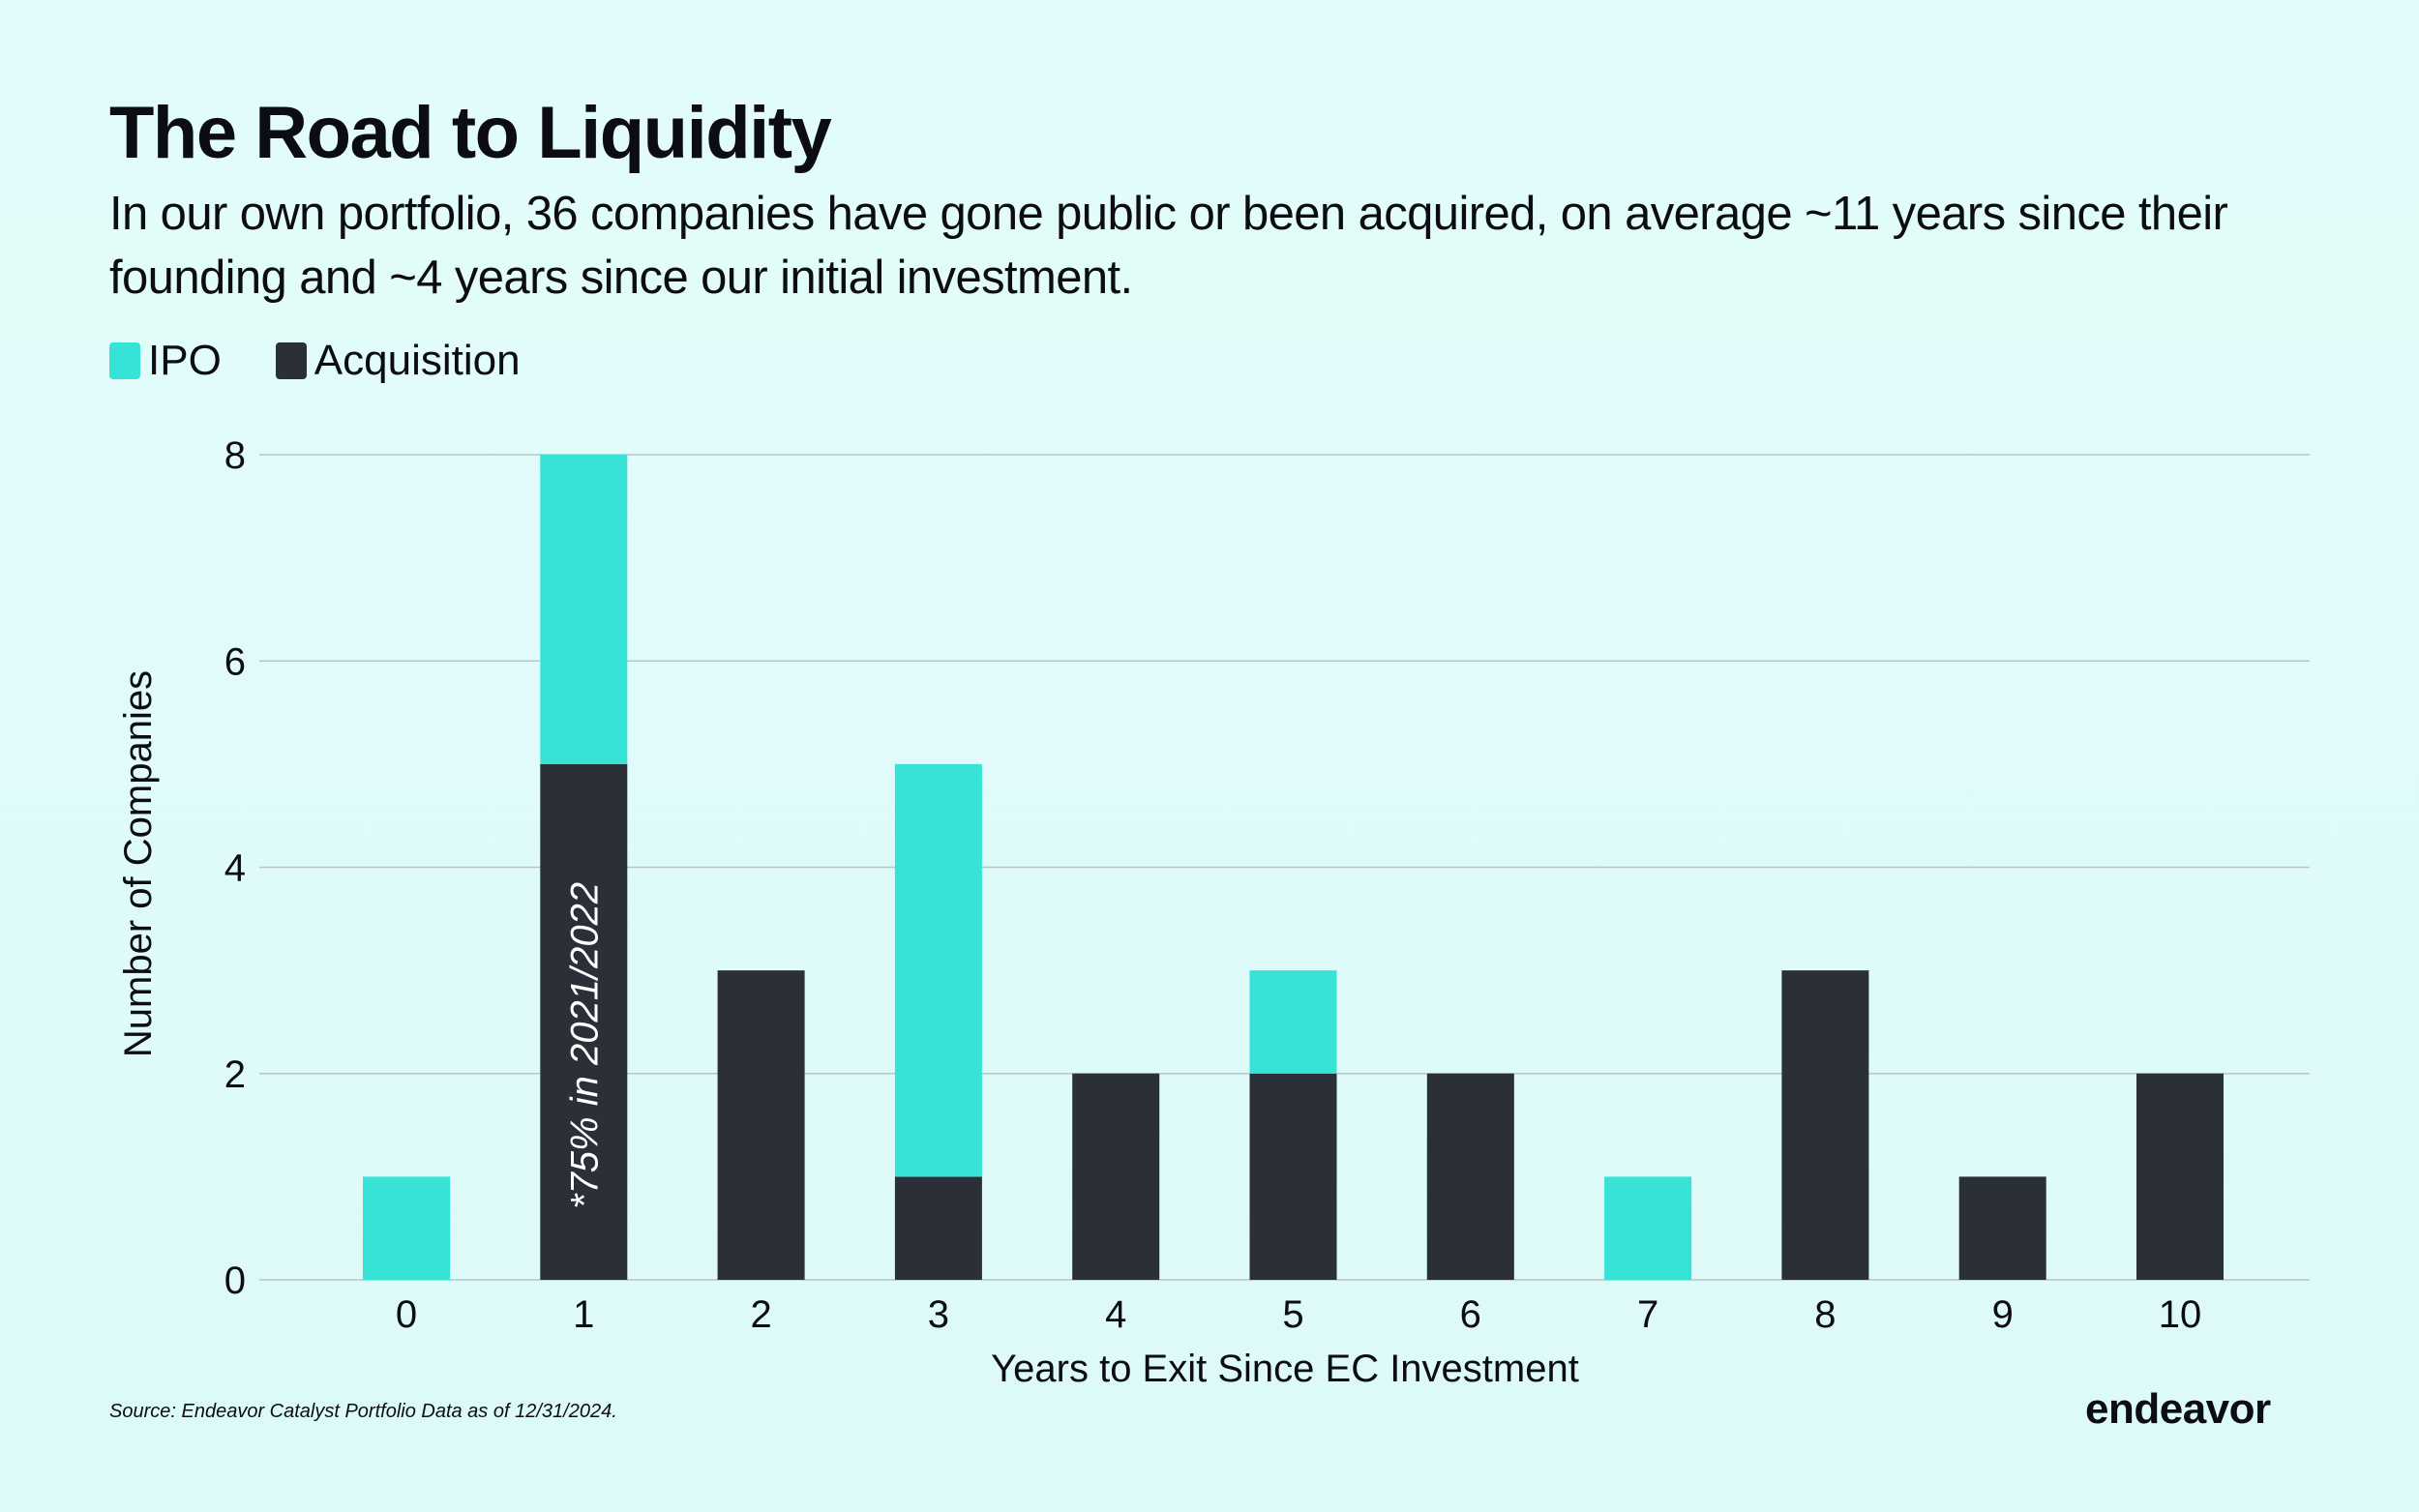 The width and height of the screenshot is (2419, 1512). What do you see at coordinates (417, 361) in the screenshot?
I see `legend-label-acquisition: Acquisition` at bounding box center [417, 361].